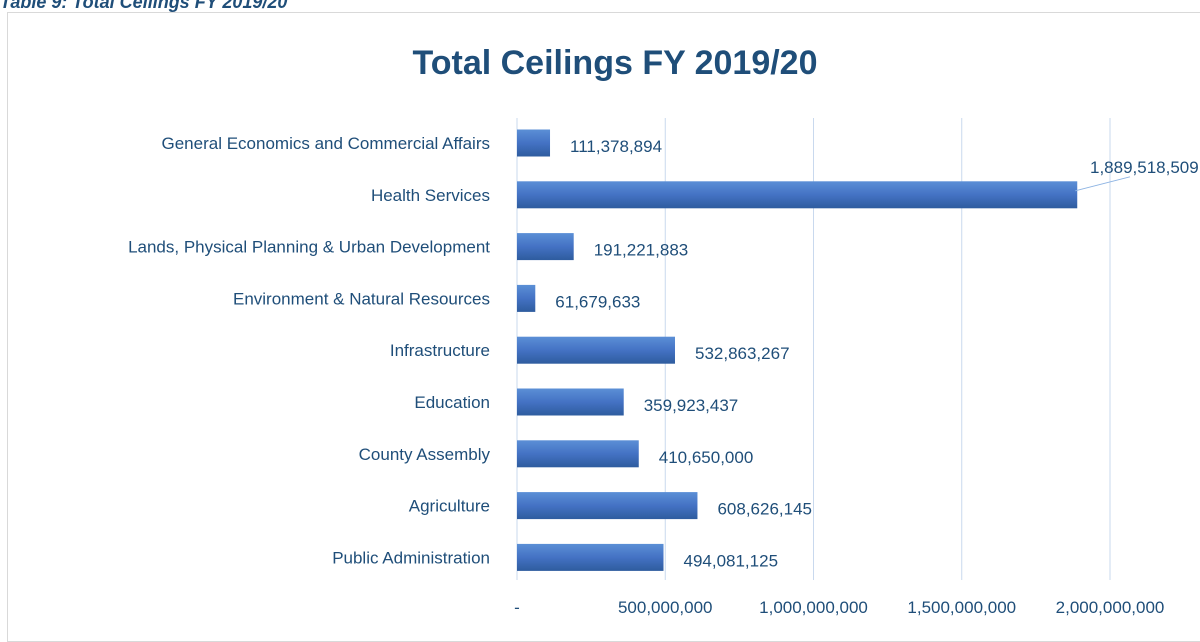 This screenshot has height=642, width=1200. Describe the element at coordinates (361, 298) in the screenshot. I see `category-label: Environment & Natural Resources` at that location.